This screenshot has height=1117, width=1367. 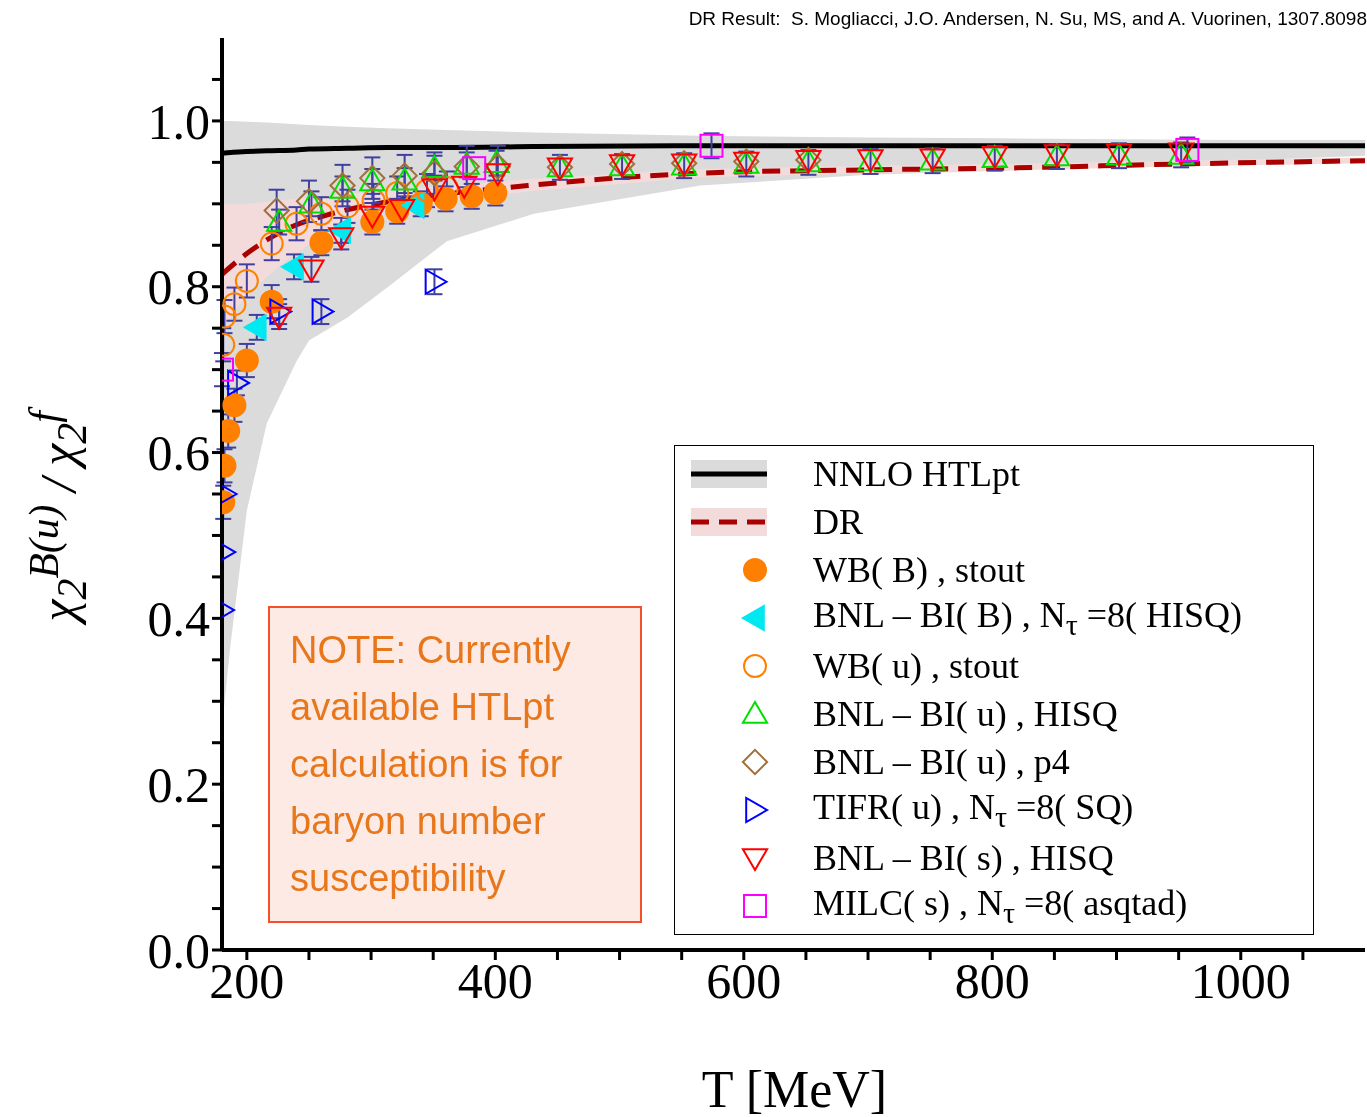 What do you see at coordinates (178, 950) in the screenshot?
I see `y-tick-label: 0.0` at bounding box center [178, 950].